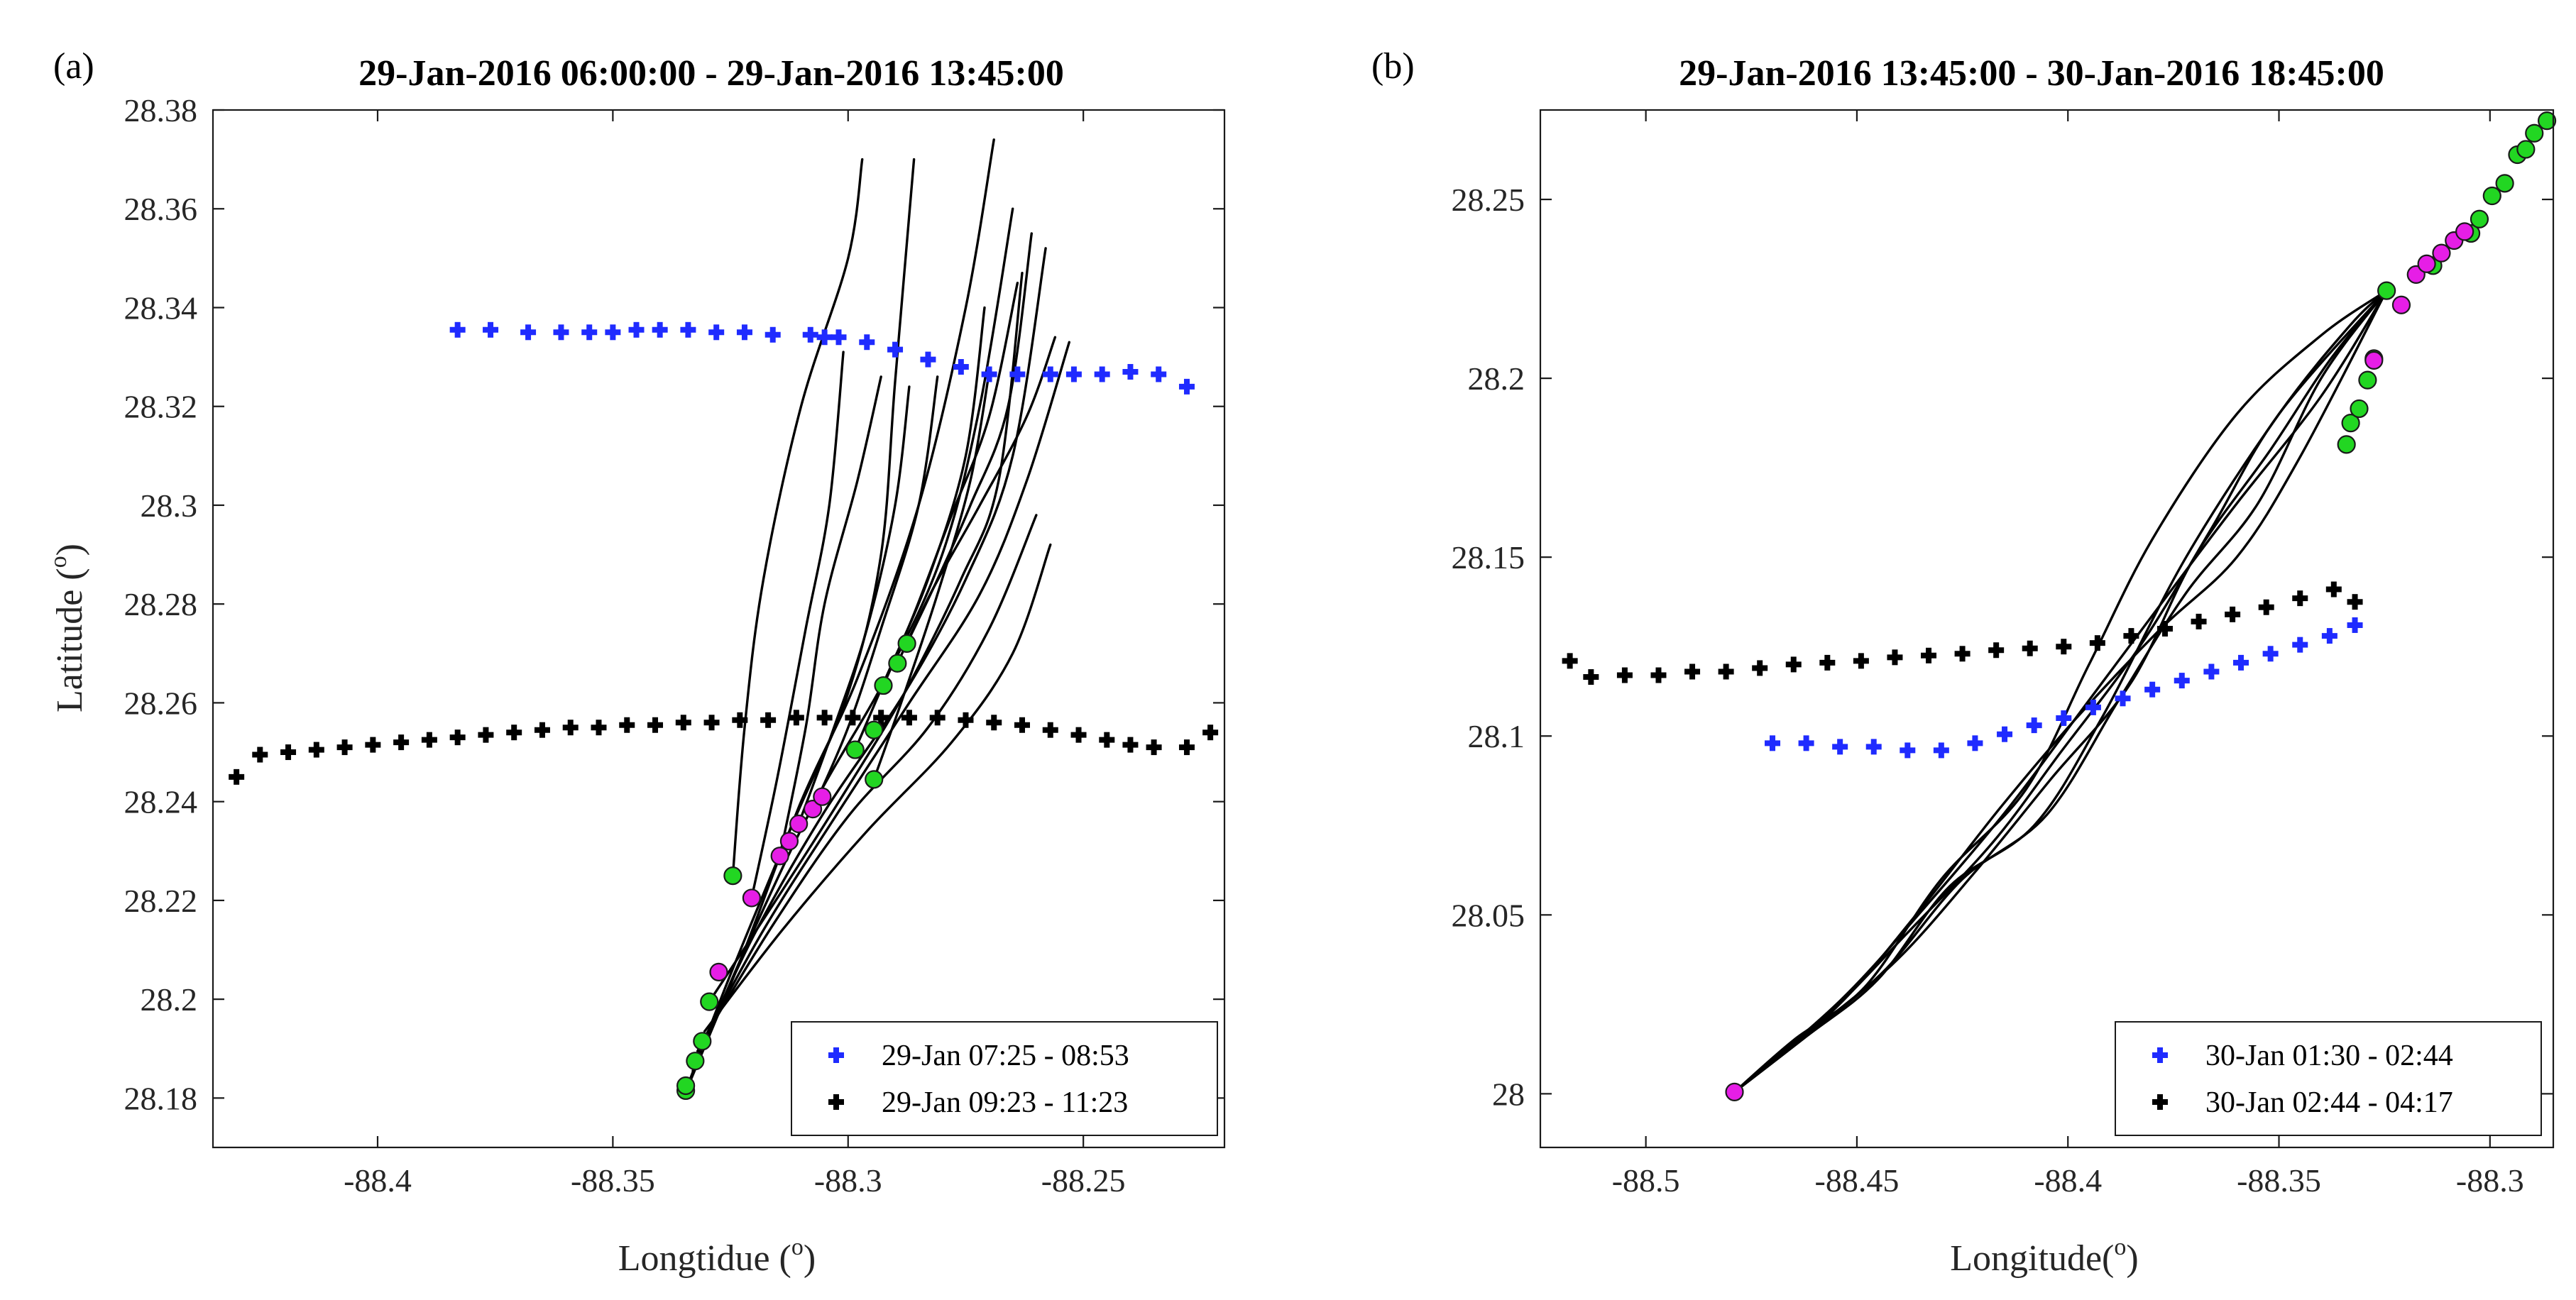  What do you see at coordinates (1489, 200) in the screenshot?
I see `panel-b-ytick-label: 28.25` at bounding box center [1489, 200].